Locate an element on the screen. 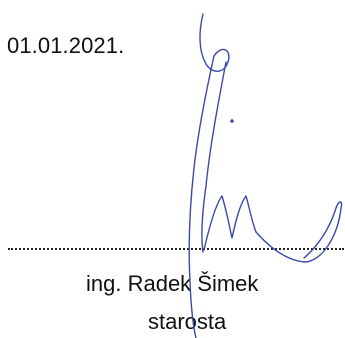  signature-dot is located at coordinates (232, 121).